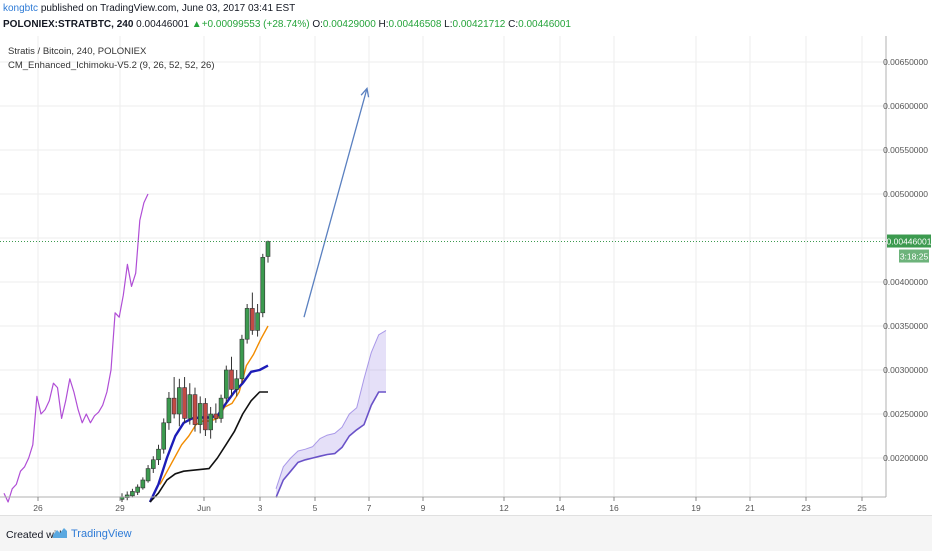 The width and height of the screenshot is (932, 551). I want to click on low-label: L:, so click(448, 24).